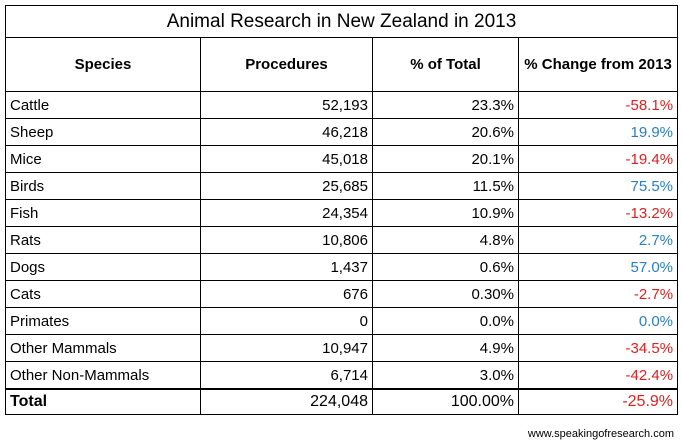 The width and height of the screenshot is (682, 445). What do you see at coordinates (598, 186) in the screenshot?
I see `value-cell: 75.5%` at bounding box center [598, 186].